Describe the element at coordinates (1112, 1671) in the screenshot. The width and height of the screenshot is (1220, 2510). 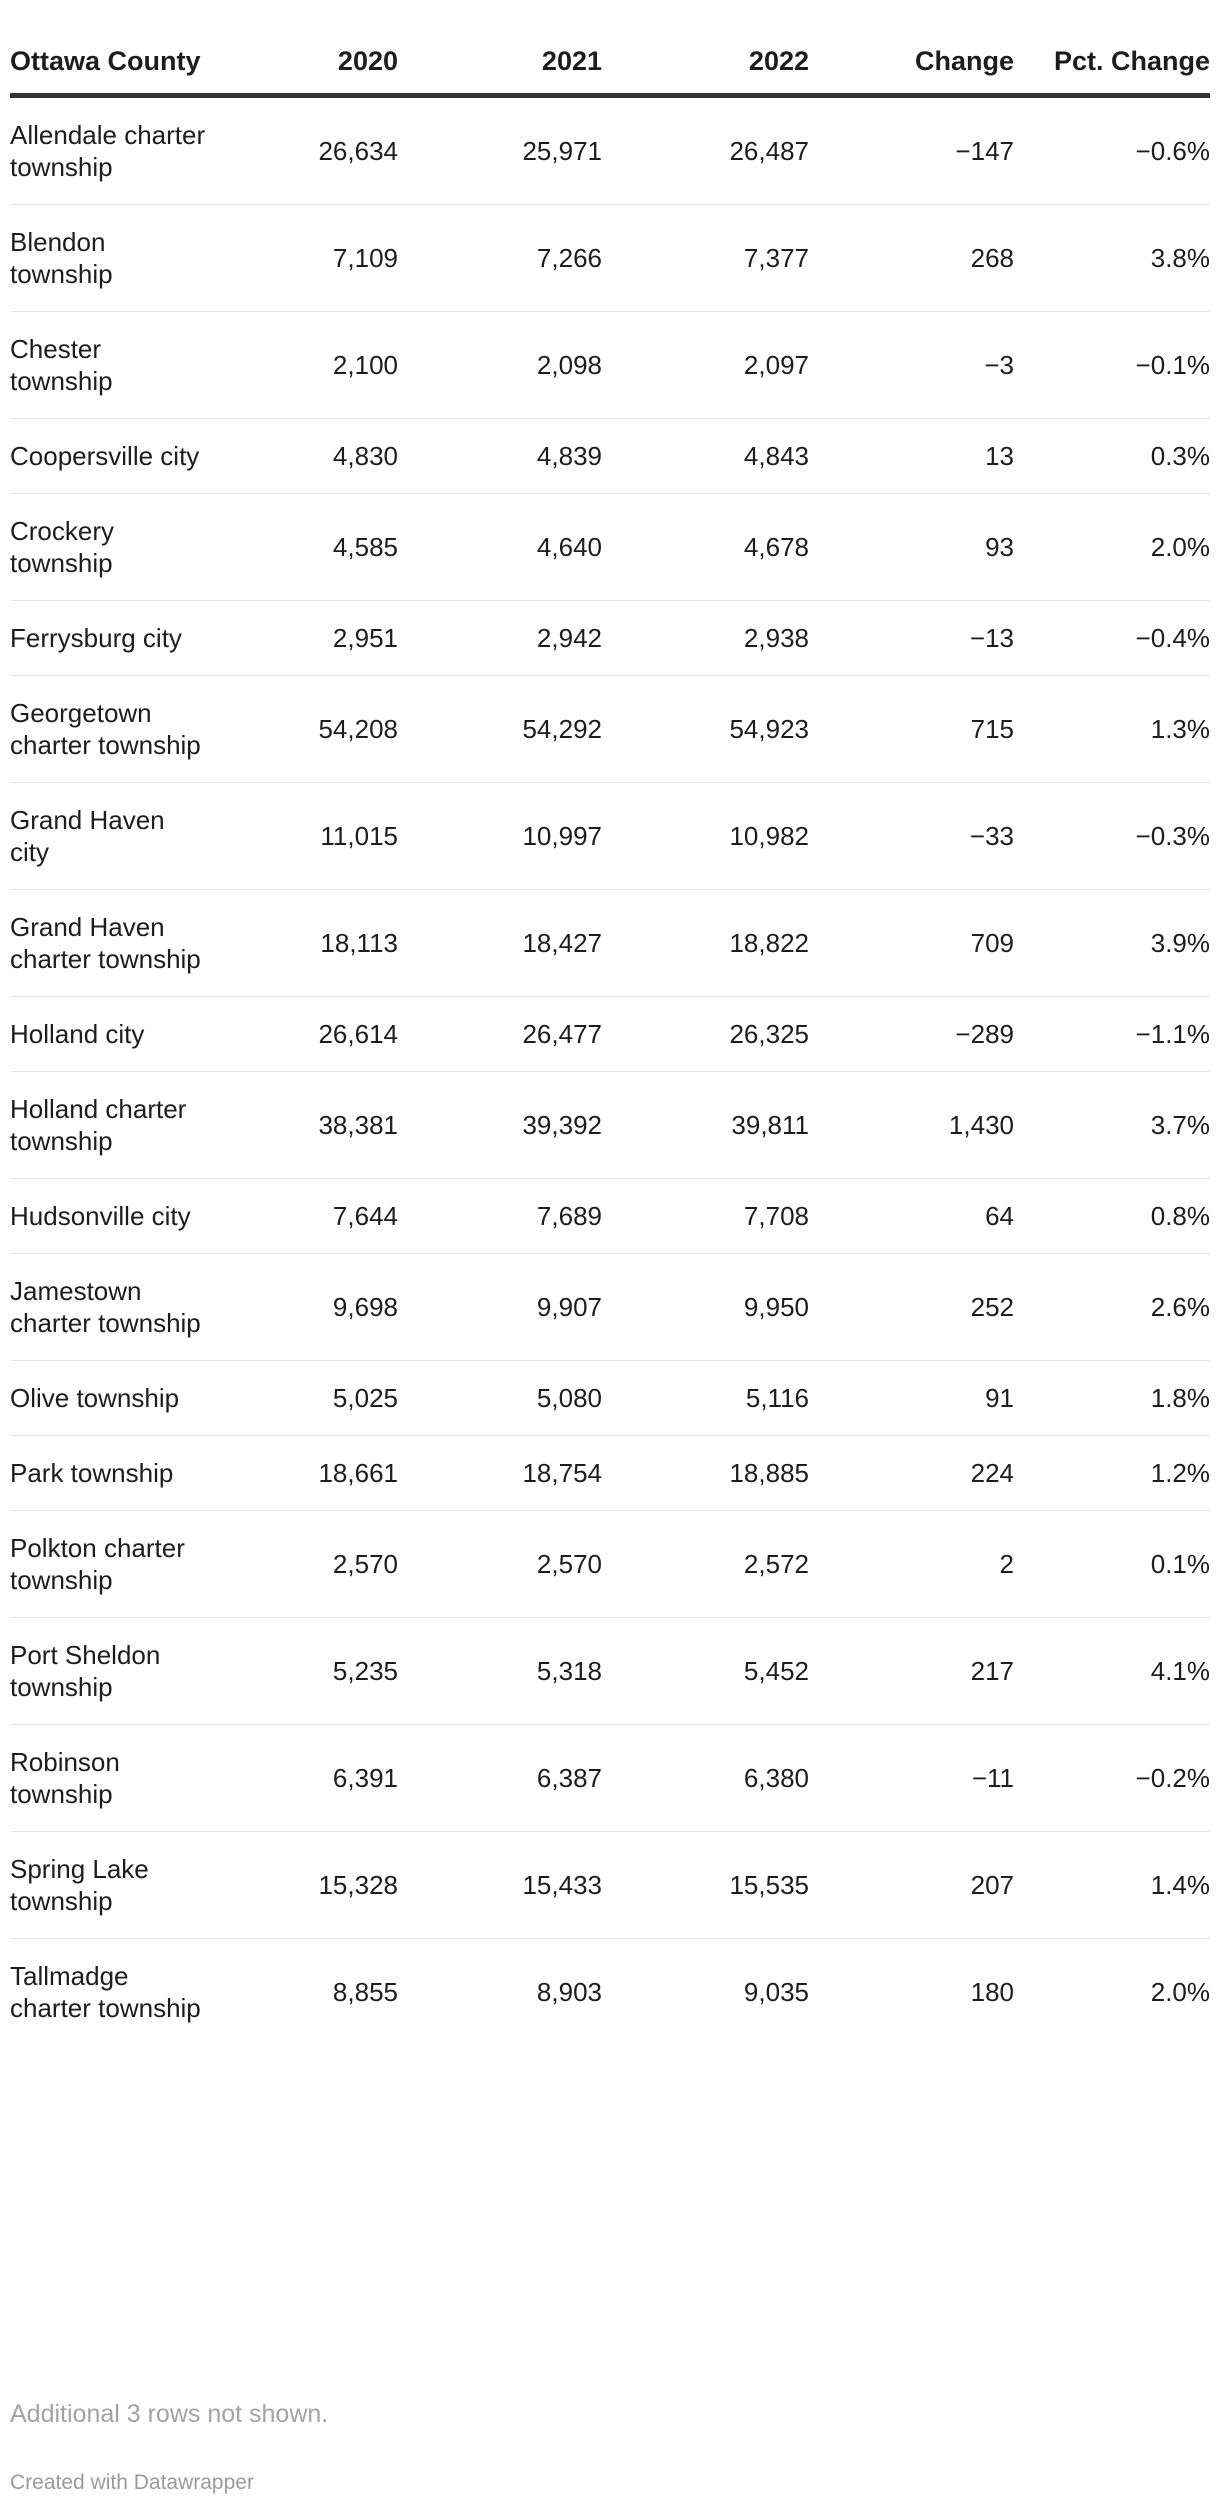
I see `cell-pct-change: 4.1%` at that location.